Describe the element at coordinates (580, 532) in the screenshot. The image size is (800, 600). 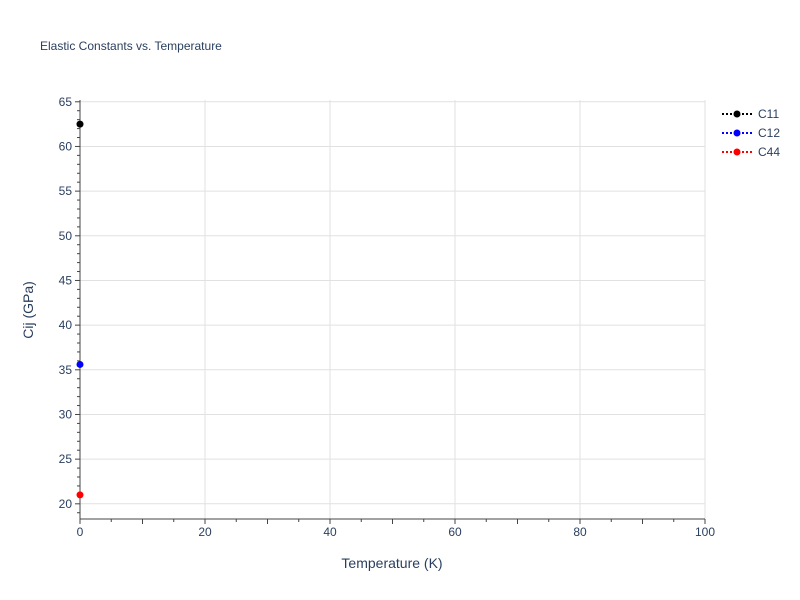
I see `x-tick-label: 80` at that location.